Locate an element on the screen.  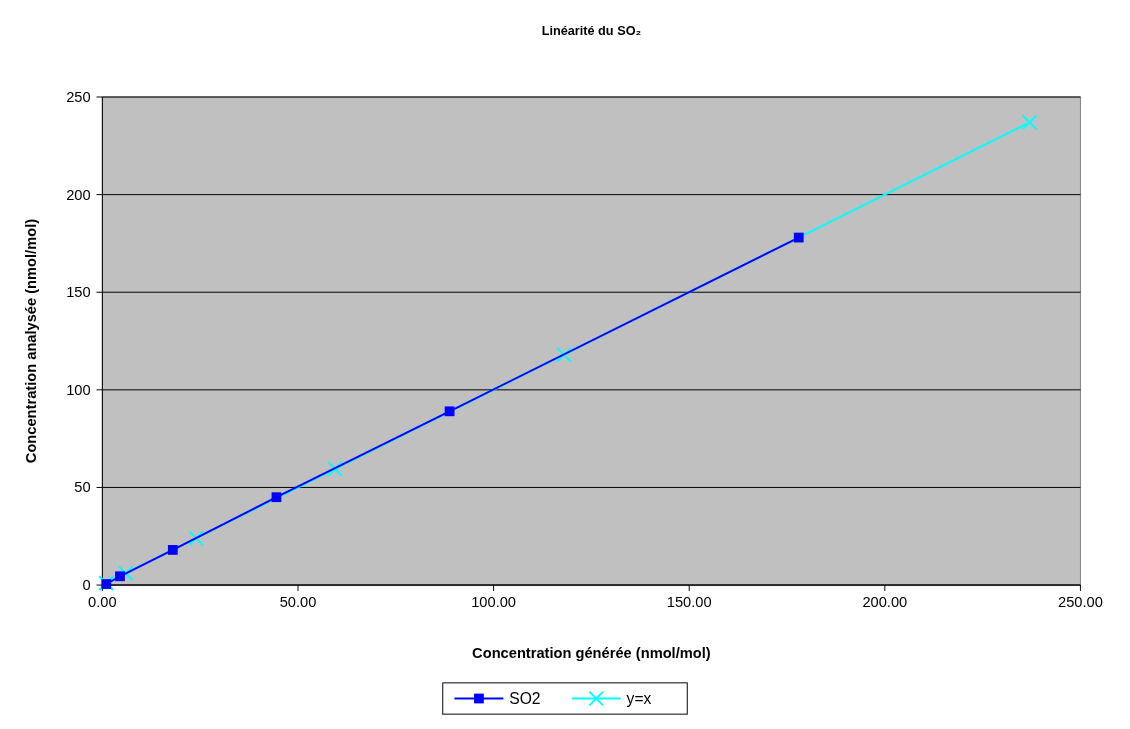
legend-label: y=x is located at coordinates (639, 699).